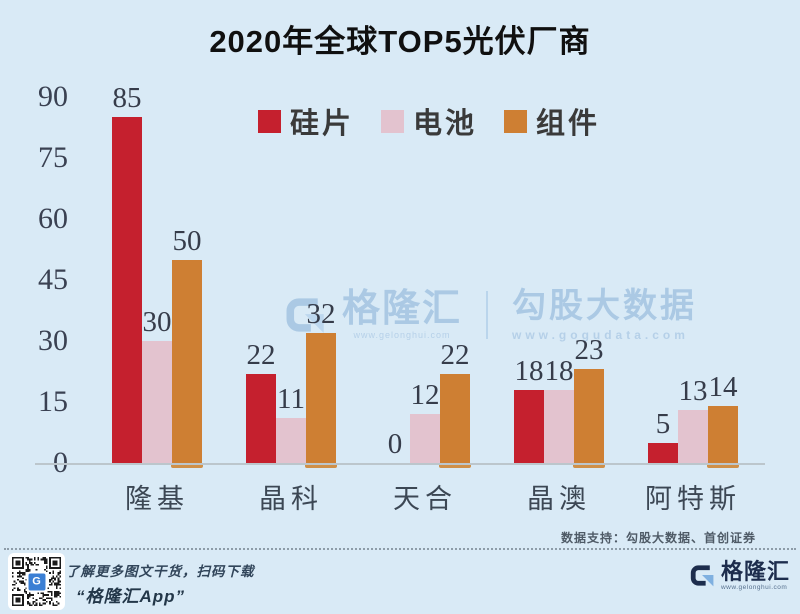 The height and width of the screenshot is (614, 800). Describe the element at coordinates (321, 400) in the screenshot. I see `bar-组件-晶科` at that location.